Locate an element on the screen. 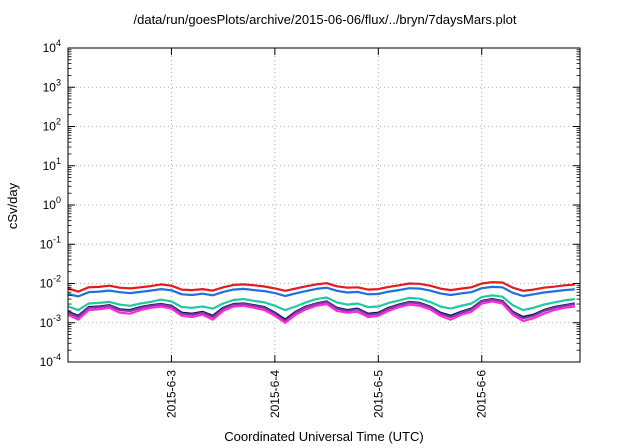 The height and width of the screenshot is (448, 640). y-tick-label: 10⁻⁴ is located at coordinates (50, 360).